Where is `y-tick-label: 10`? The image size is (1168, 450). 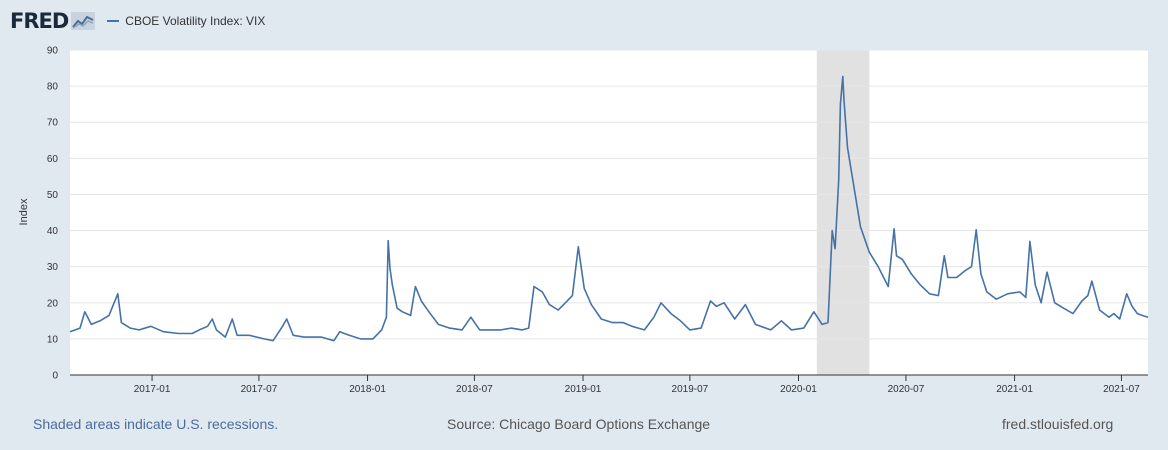 y-tick-label: 10 is located at coordinates (53, 339).